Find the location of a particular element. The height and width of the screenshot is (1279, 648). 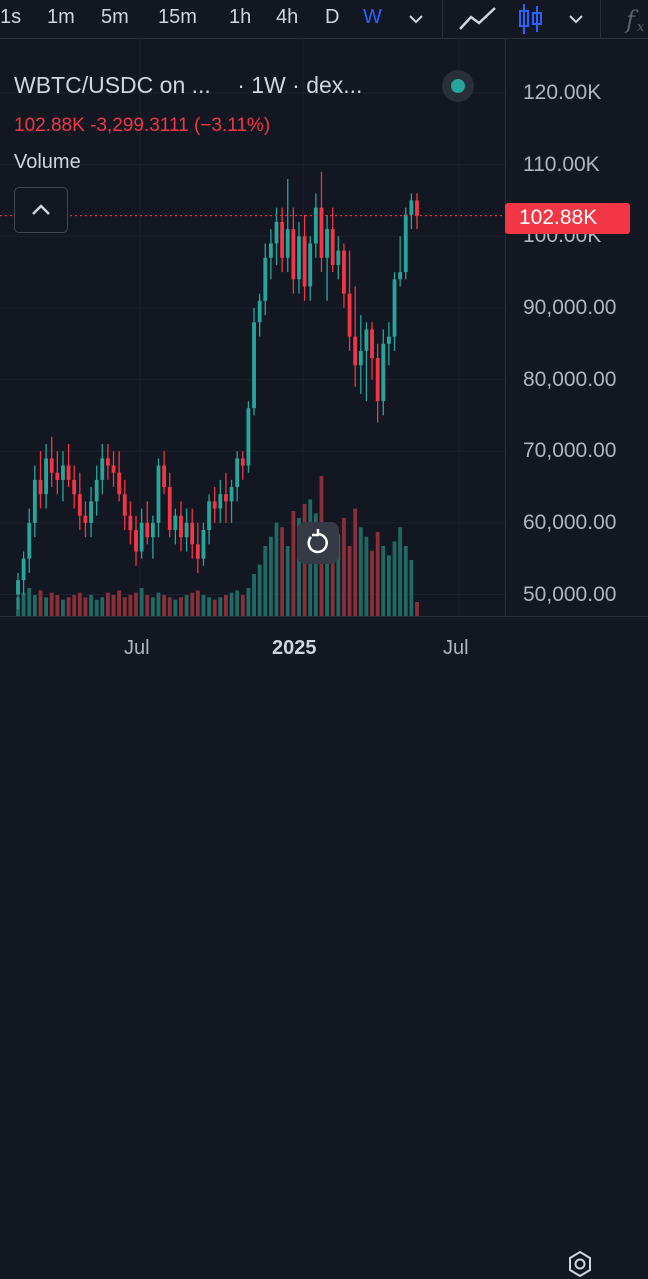

indicators-icon: f x is located at coordinates (634, 19).